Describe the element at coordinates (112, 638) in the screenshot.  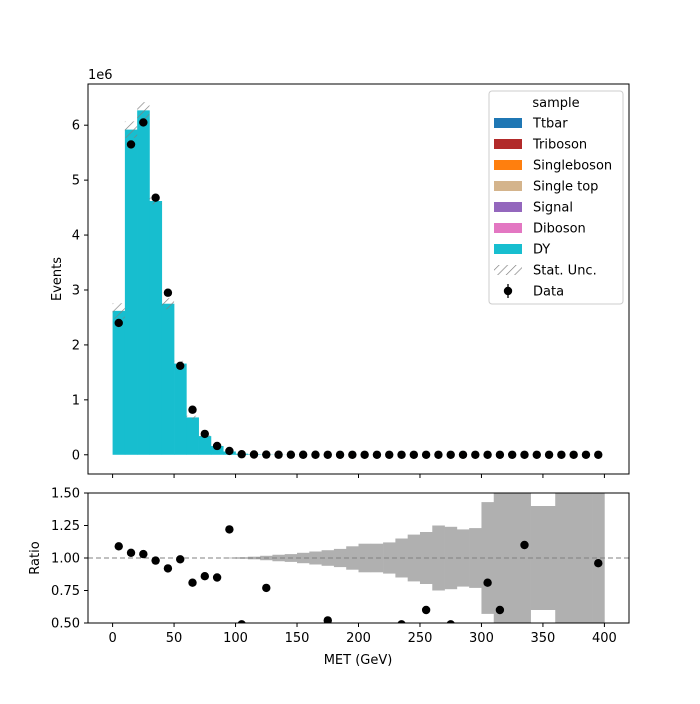
I see `x-tick-label-0: 0` at that location.